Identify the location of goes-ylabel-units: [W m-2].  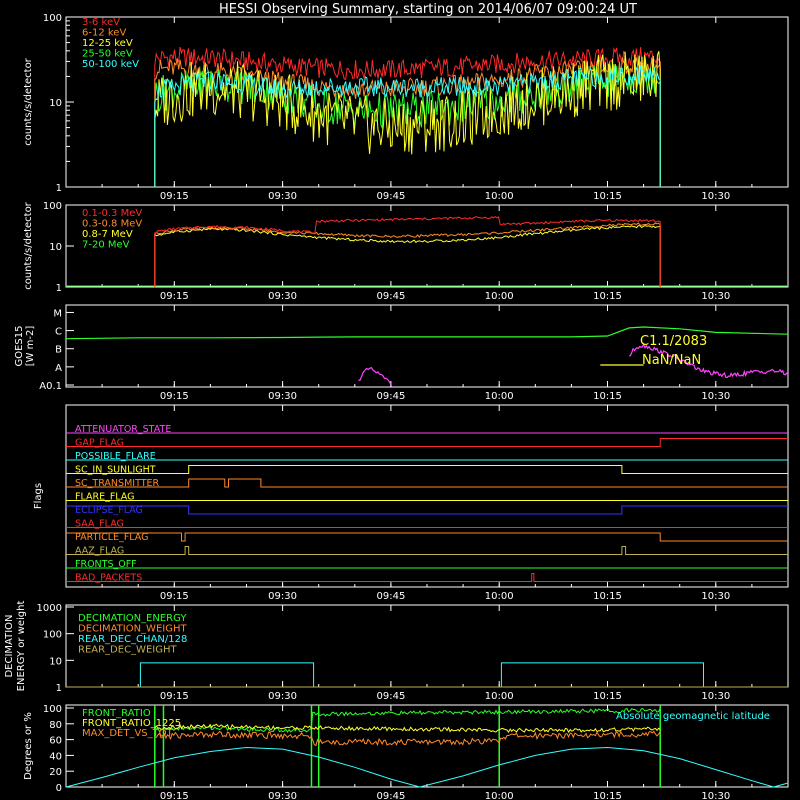
(30, 346).